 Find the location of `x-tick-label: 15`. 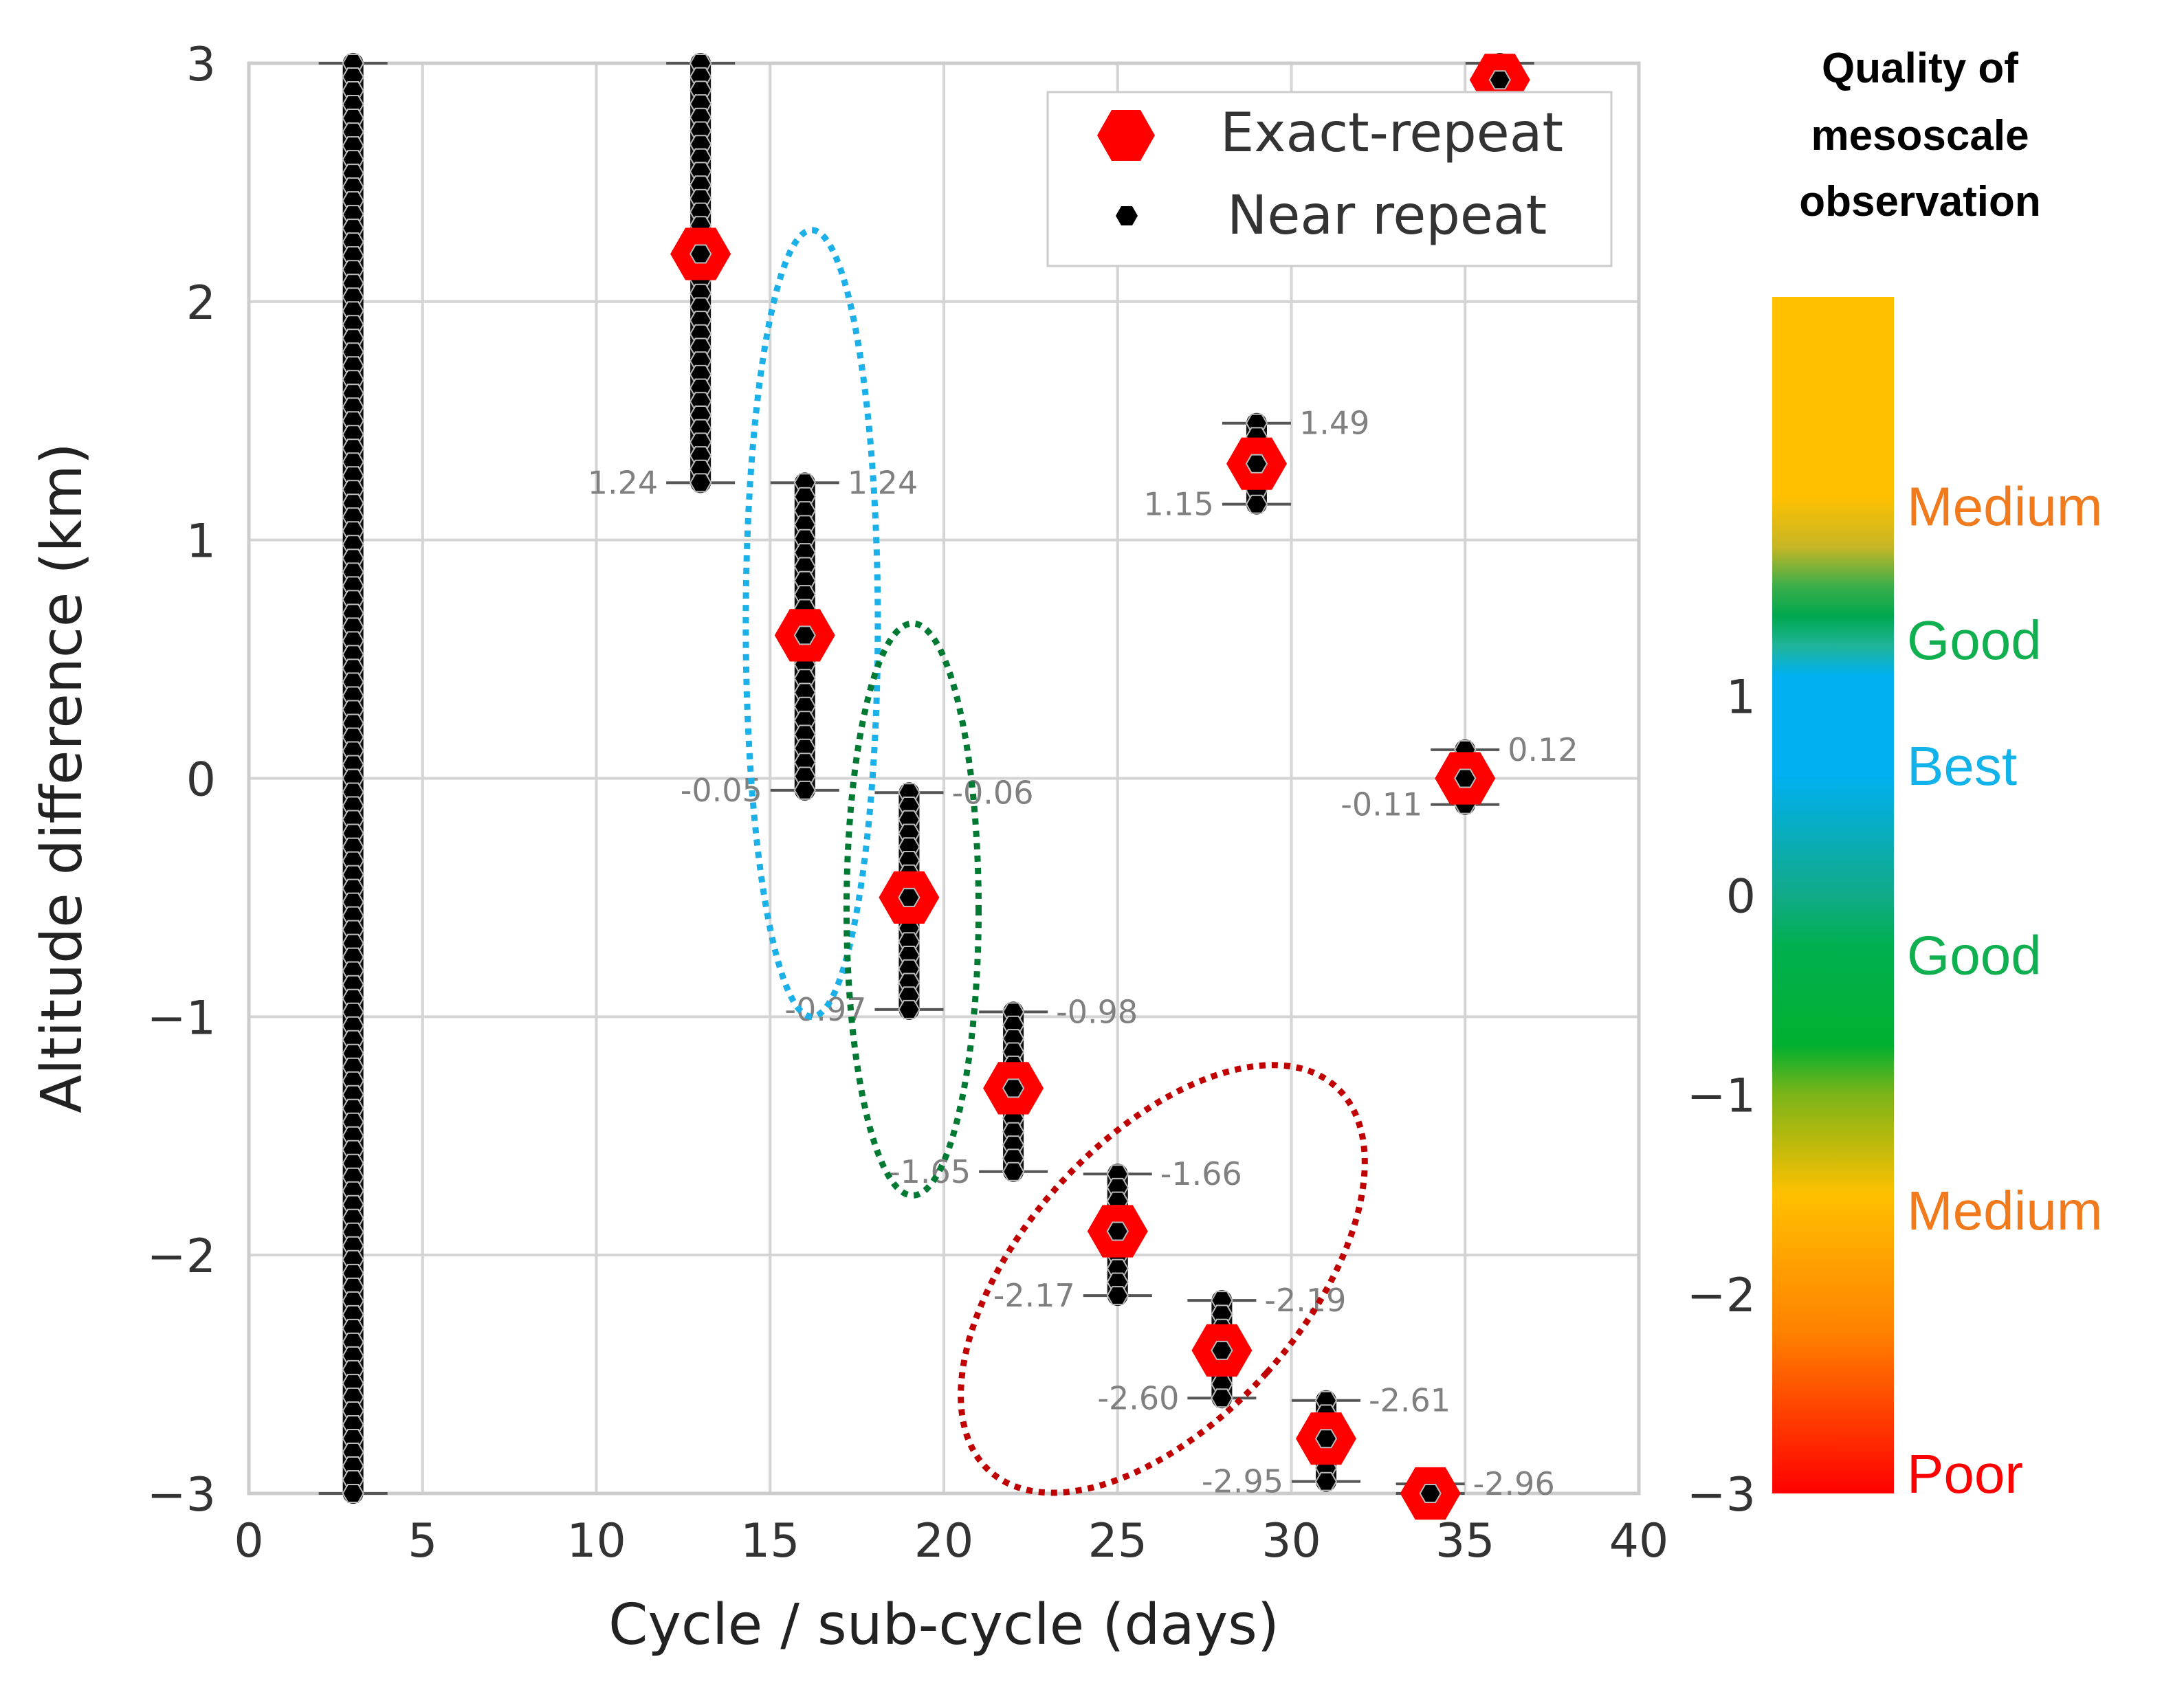

x-tick-label: 15 is located at coordinates (770, 1541).